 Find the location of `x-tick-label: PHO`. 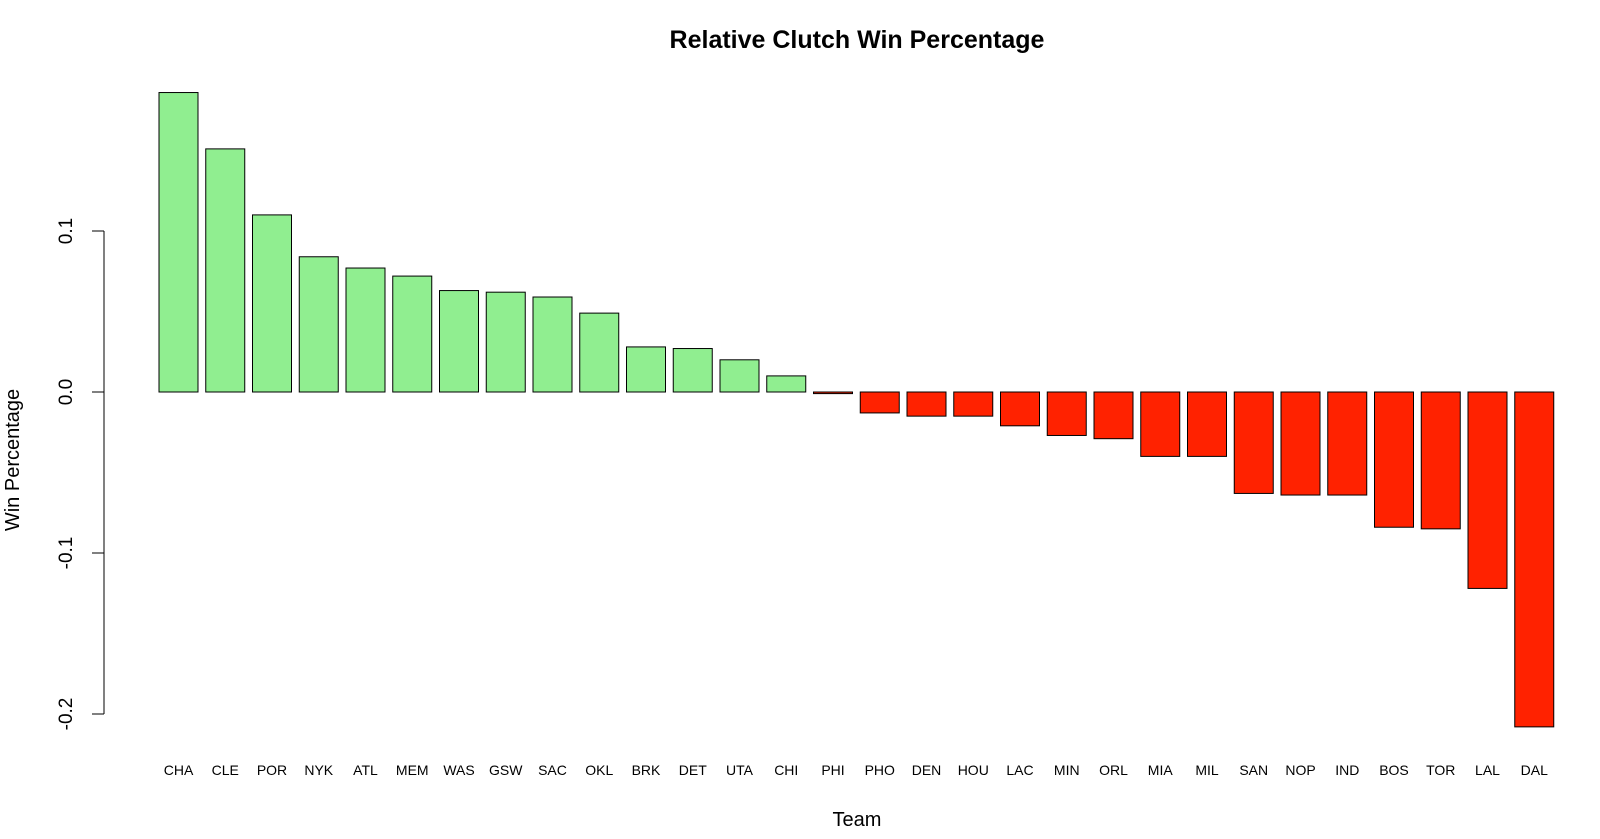

x-tick-label: PHO is located at coordinates (880, 770).